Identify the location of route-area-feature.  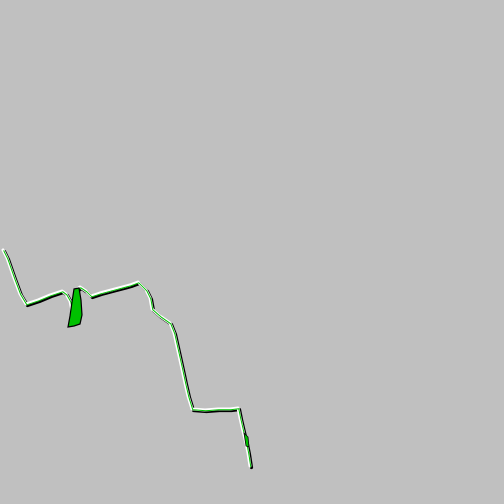
(75, 307).